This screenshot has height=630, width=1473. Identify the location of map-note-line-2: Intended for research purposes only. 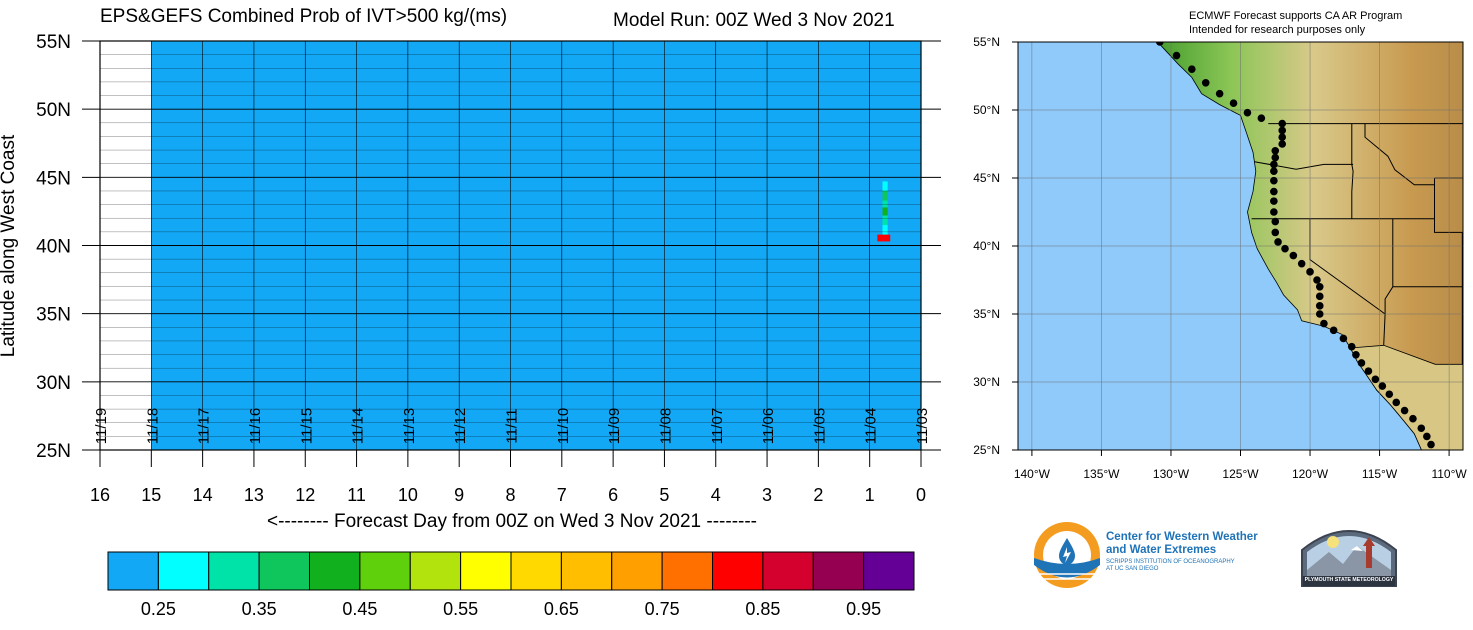
(1277, 30).